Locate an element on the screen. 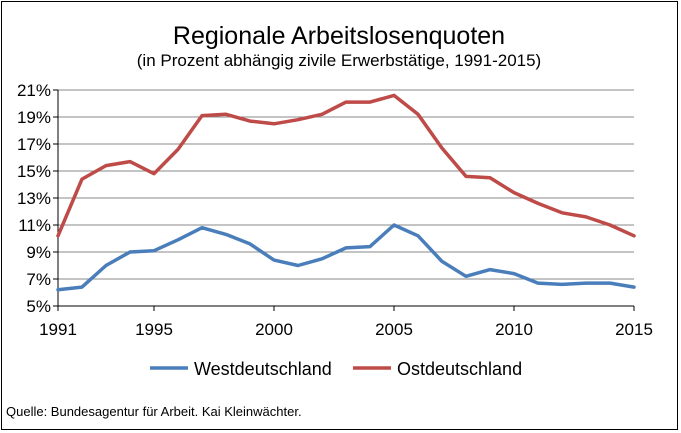 The width and height of the screenshot is (681, 433). x-tick-label: 2015 is located at coordinates (634, 329).